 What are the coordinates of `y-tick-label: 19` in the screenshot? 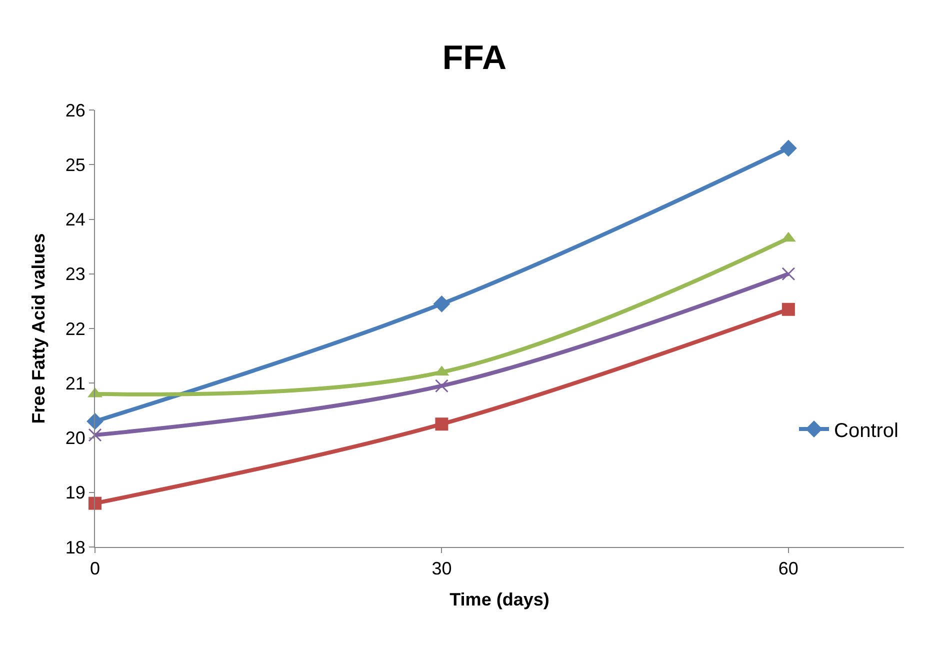 It's located at (75, 492).